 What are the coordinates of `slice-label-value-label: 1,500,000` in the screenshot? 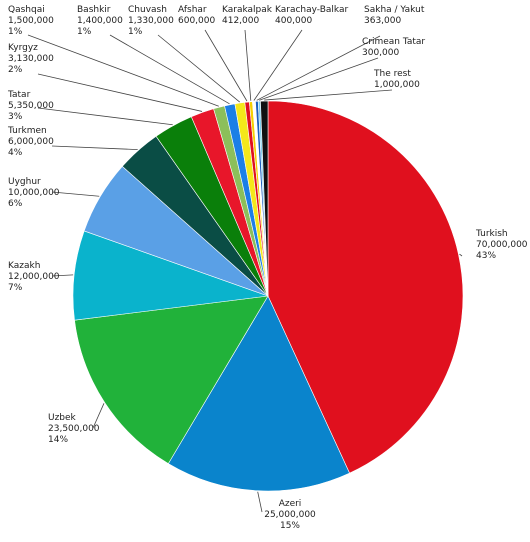 It's located at (31, 21).